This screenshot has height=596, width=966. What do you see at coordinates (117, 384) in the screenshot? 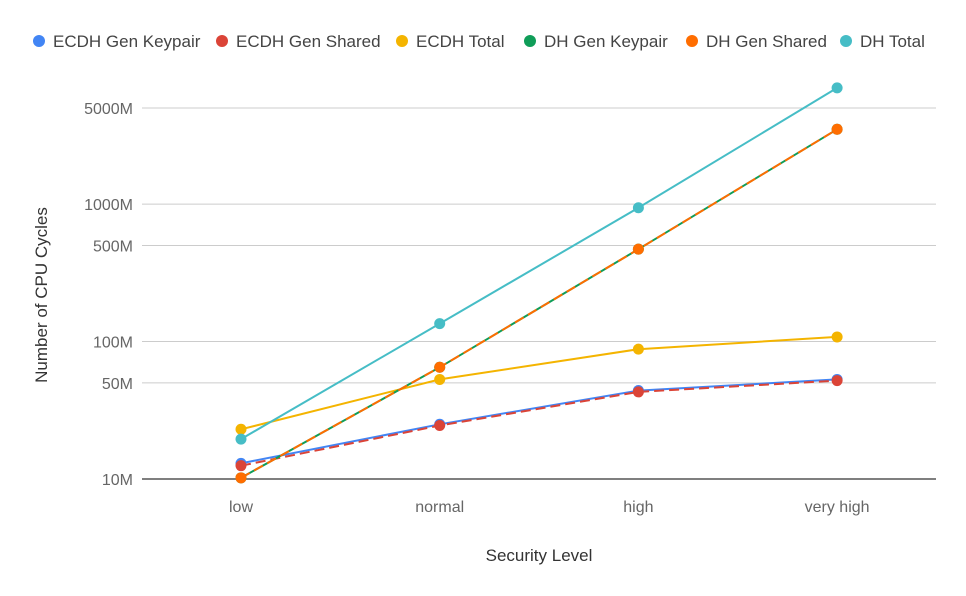
I see `y-tick-label: 50M` at bounding box center [117, 384].